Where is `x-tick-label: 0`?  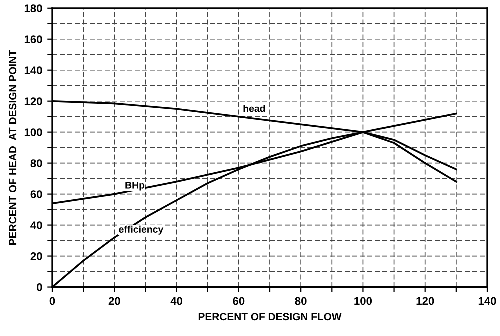
x-tick-label: 0 is located at coordinates (53, 301).